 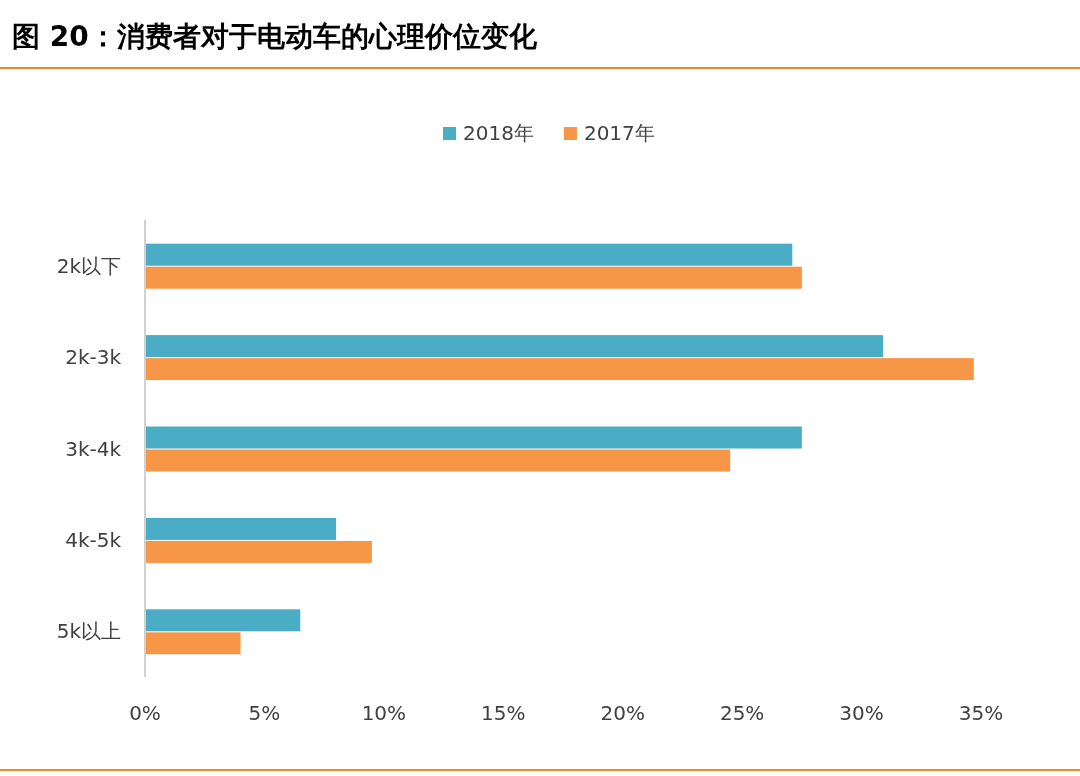 I want to click on legend-label: 2017年, so click(x=619, y=133).